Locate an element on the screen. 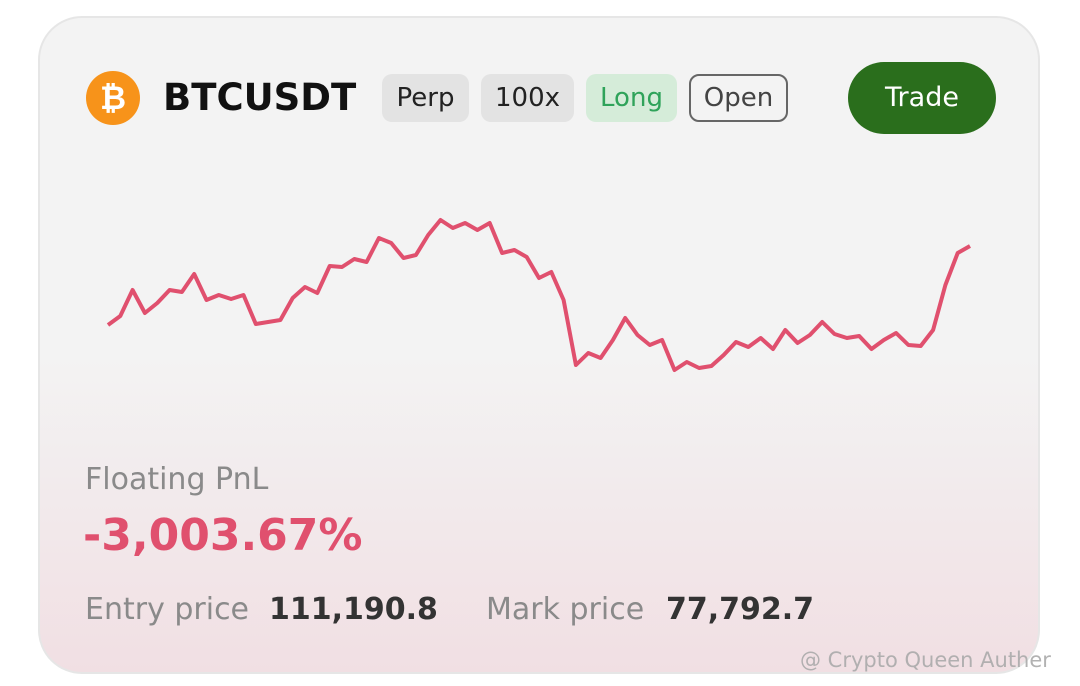 The height and width of the screenshot is (686, 1080). coin-icon: ₿ is located at coordinates (113, 98).